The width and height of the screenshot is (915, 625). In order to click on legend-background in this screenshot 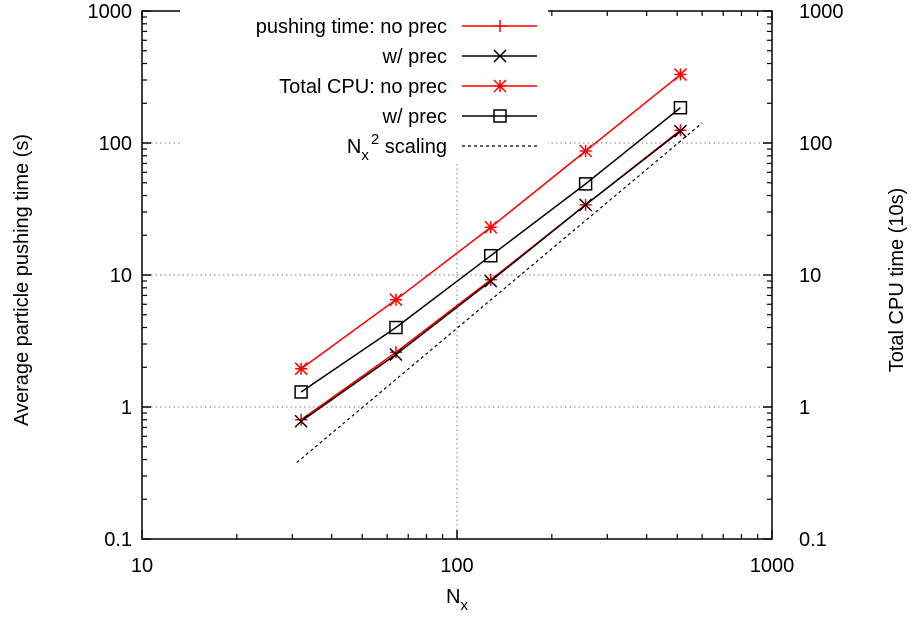, I will do `click(364, 84)`.